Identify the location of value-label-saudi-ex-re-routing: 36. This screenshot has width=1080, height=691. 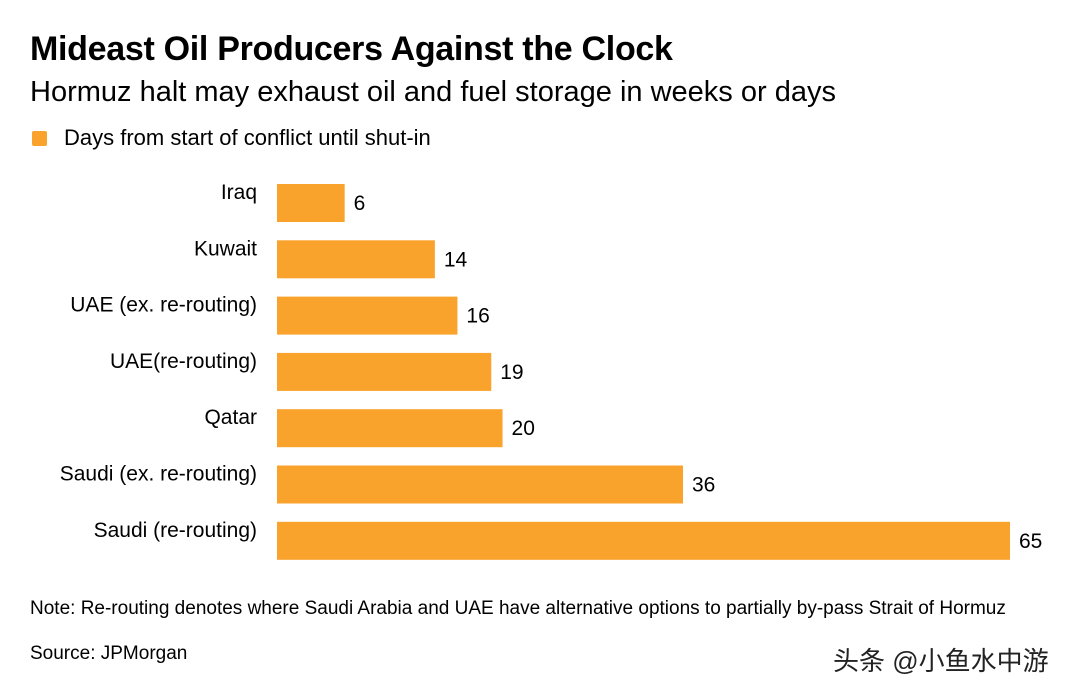
(703, 485).